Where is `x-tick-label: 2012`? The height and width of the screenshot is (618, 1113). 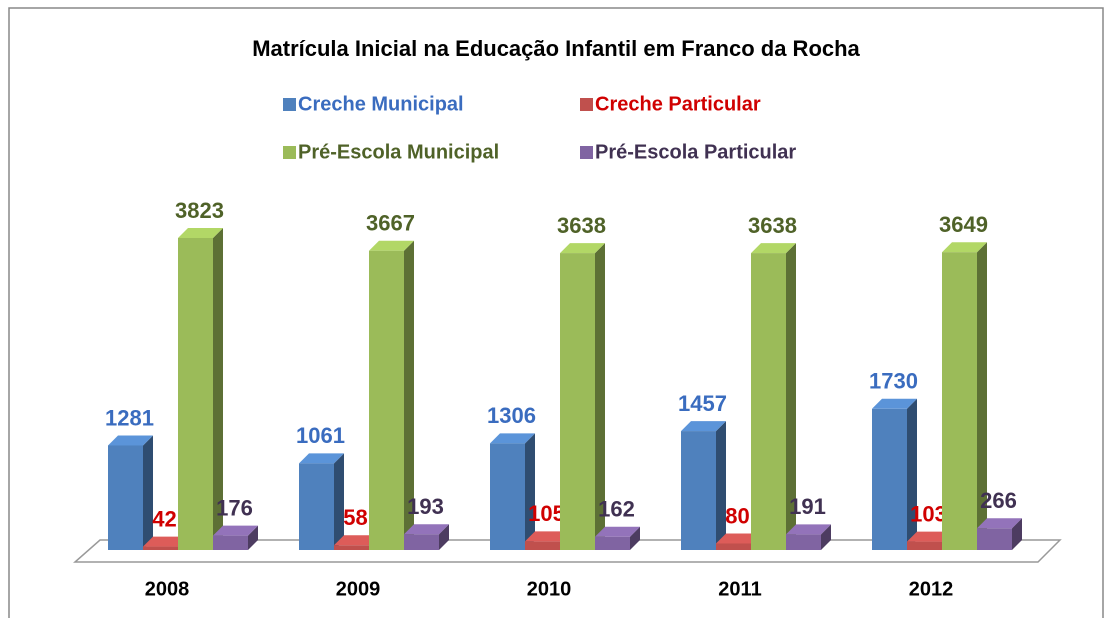
x-tick-label: 2012 is located at coordinates (931, 589).